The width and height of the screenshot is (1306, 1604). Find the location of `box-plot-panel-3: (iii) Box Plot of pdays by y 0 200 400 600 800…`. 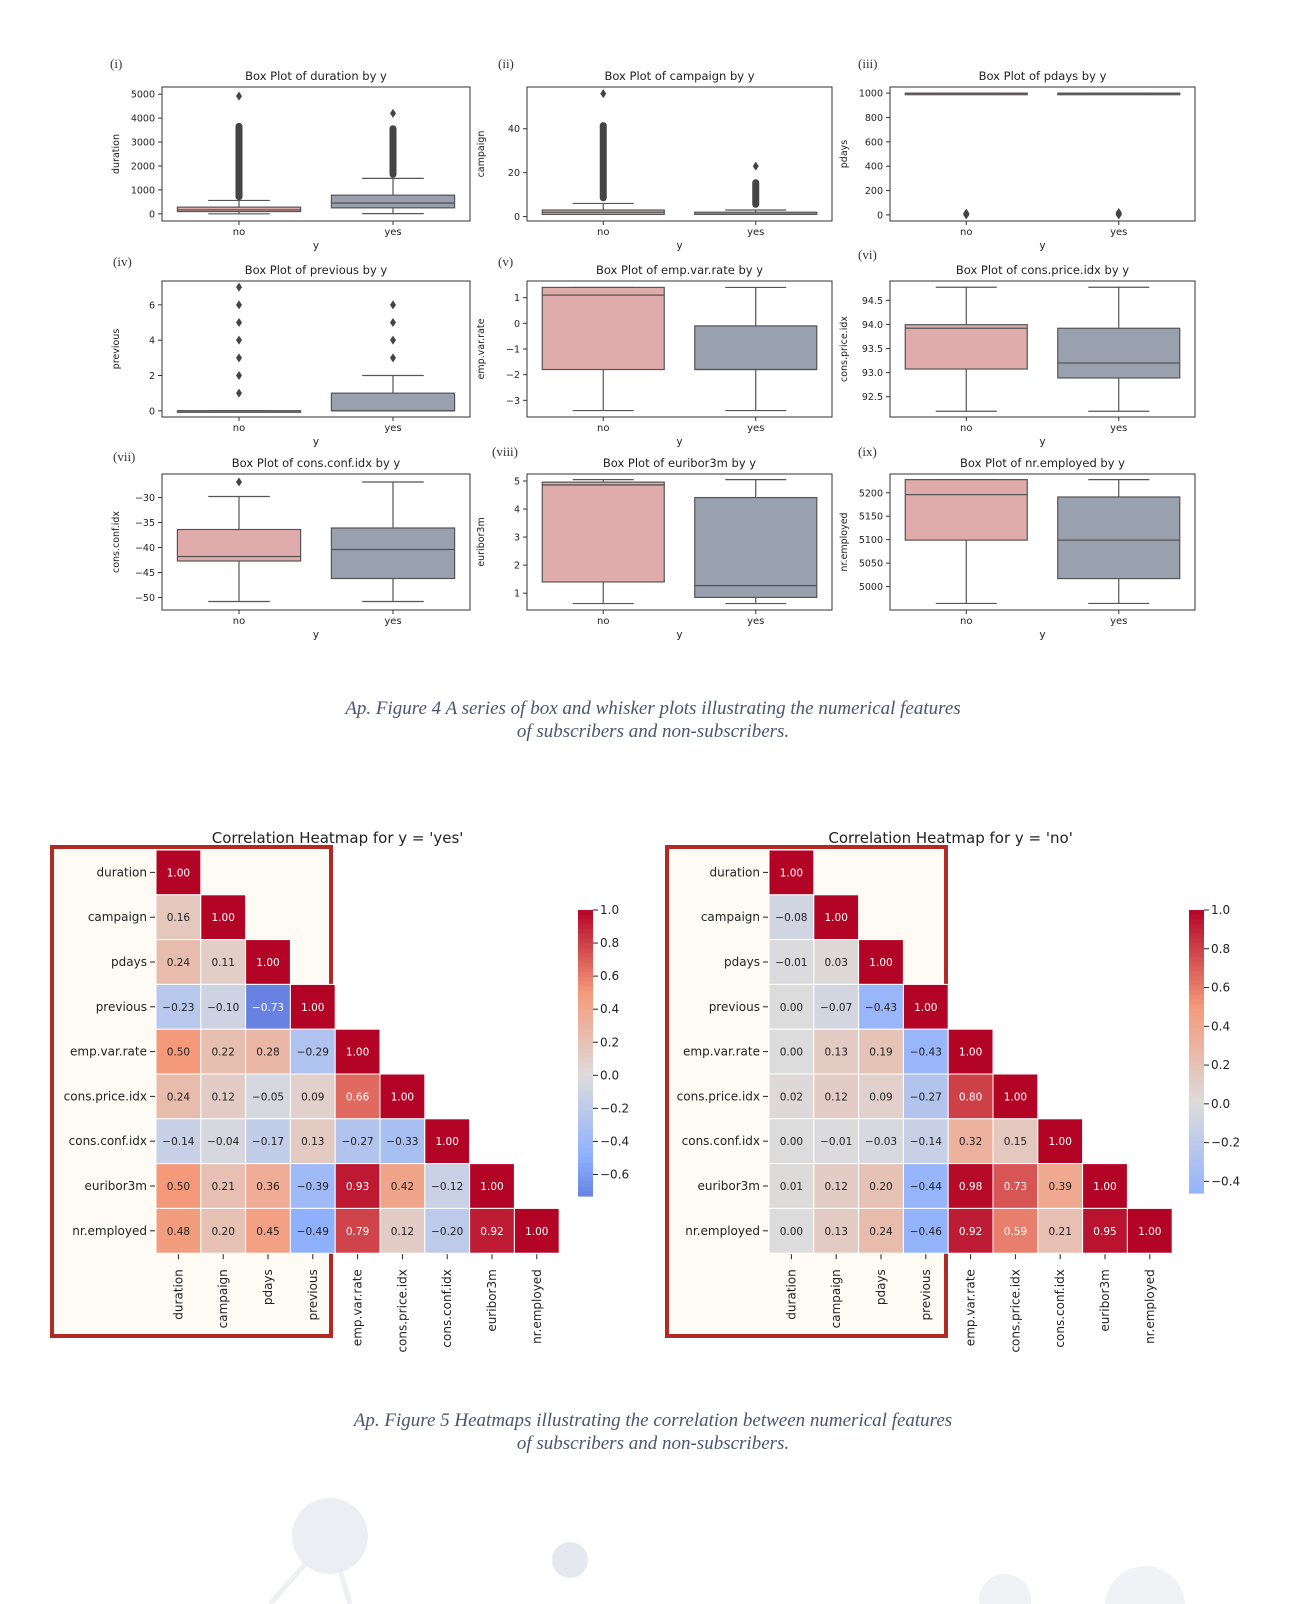

box-plot-panel-3: (iii) Box Plot of pdays by y 0 200 400 600 800… is located at coordinates (1017, 154).